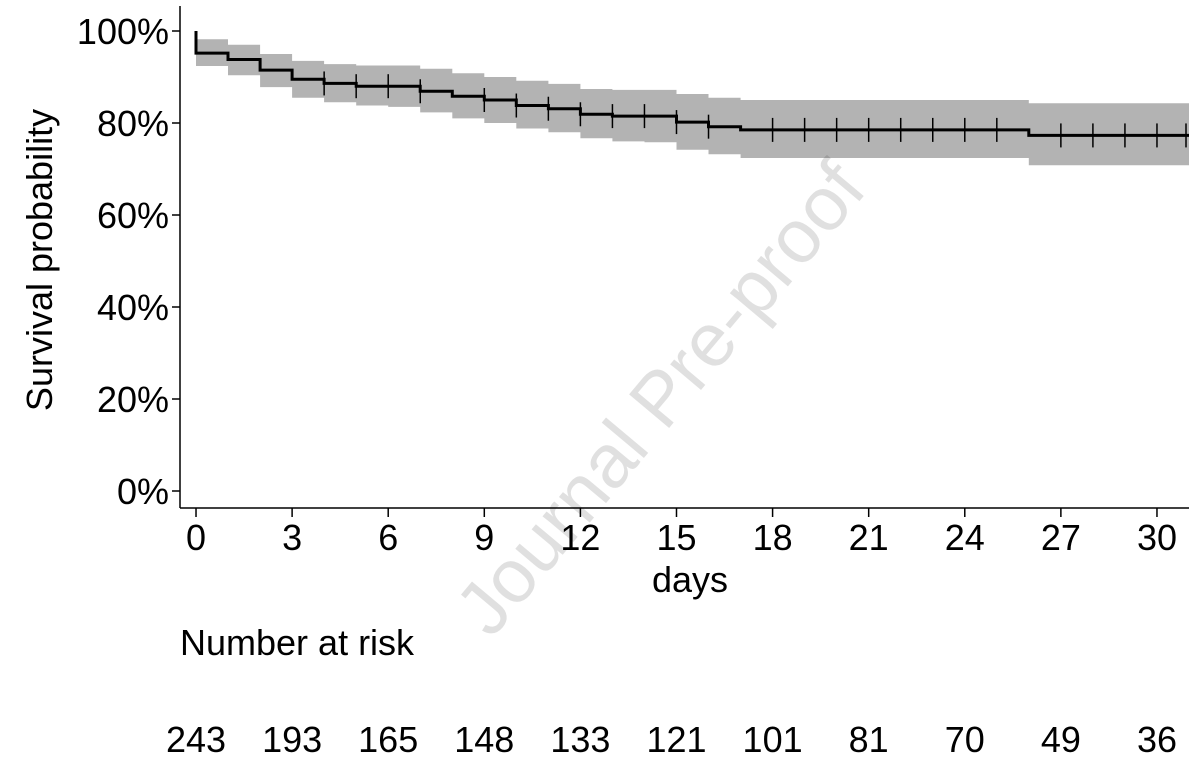  What do you see at coordinates (692, 102) in the screenshot?
I see `confidence-band` at bounding box center [692, 102].